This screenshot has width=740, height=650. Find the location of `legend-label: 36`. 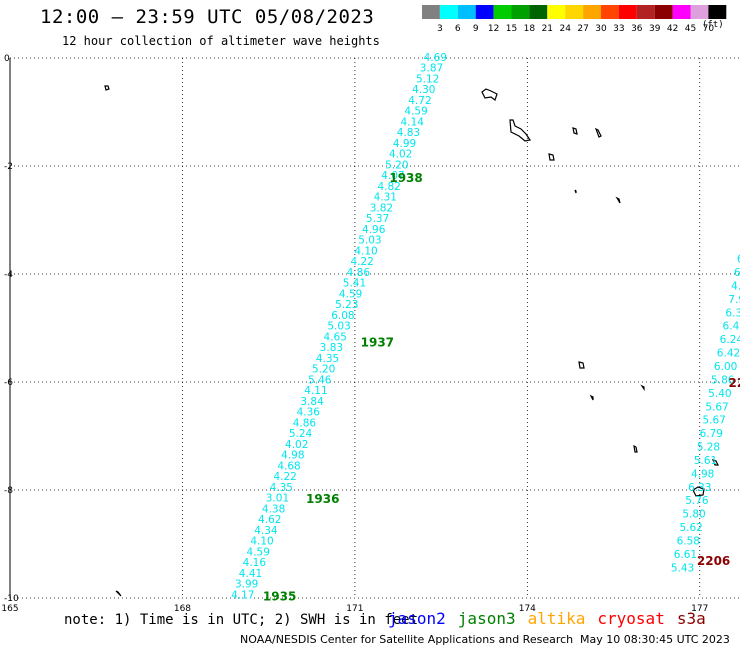

legend-label: 36 is located at coordinates (637, 29).